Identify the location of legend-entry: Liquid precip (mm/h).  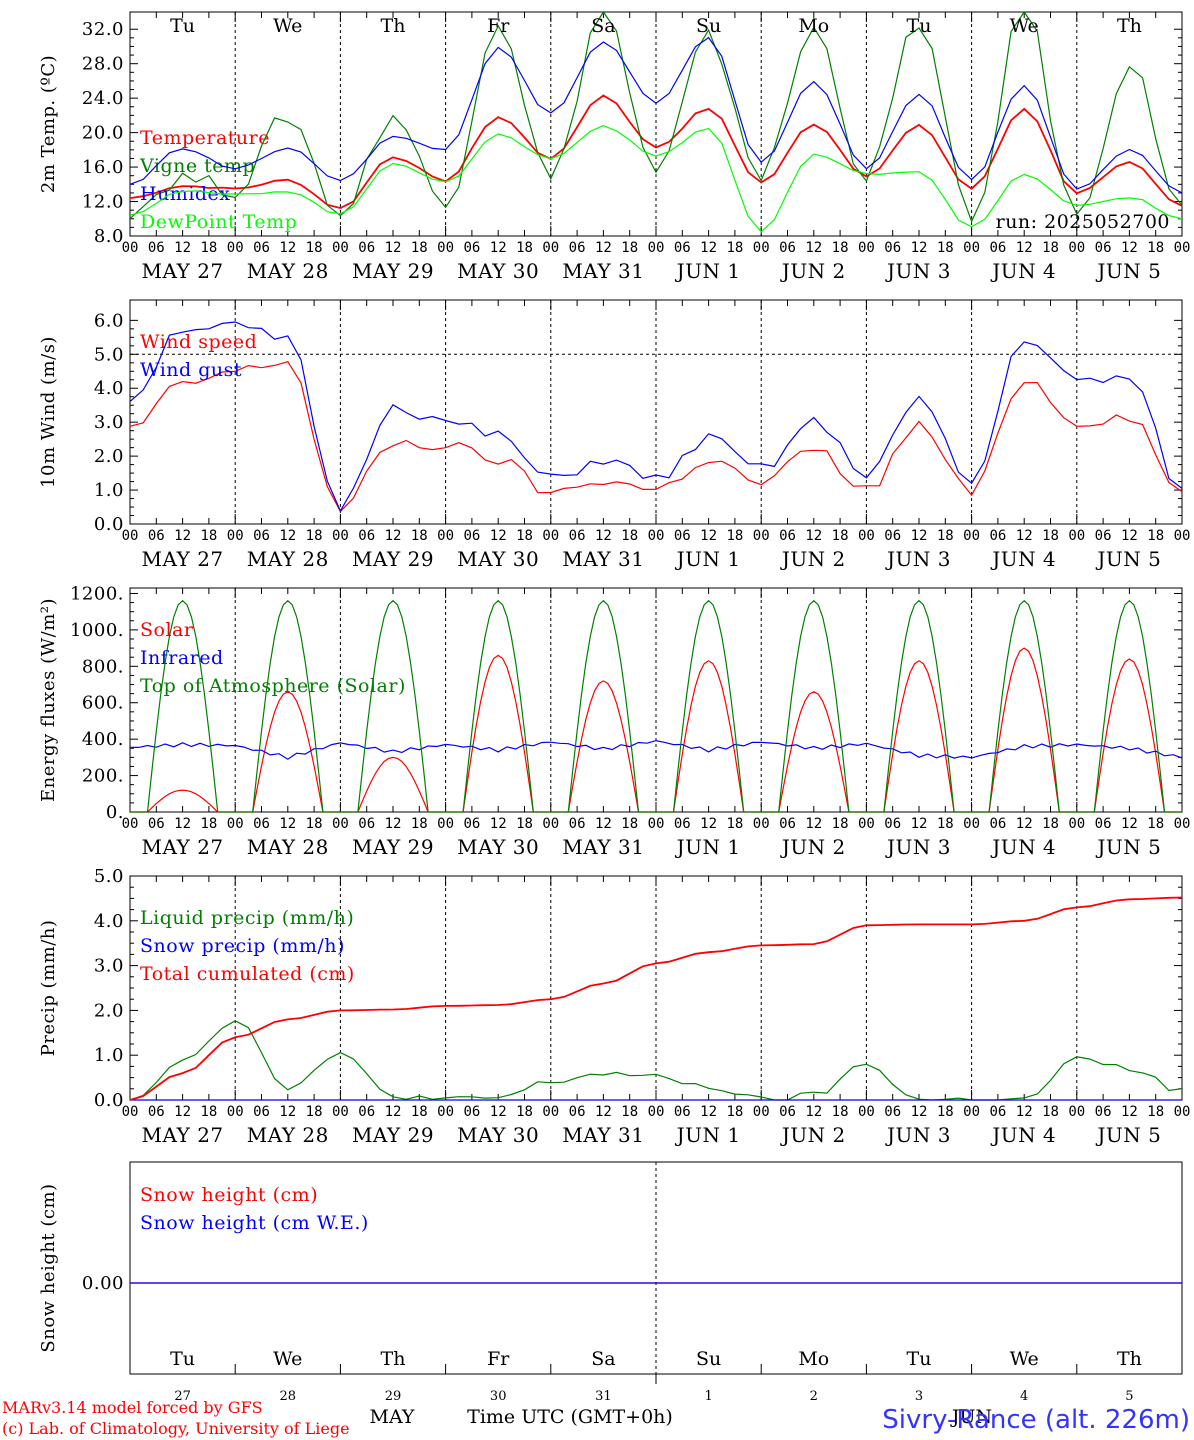
(247, 918).